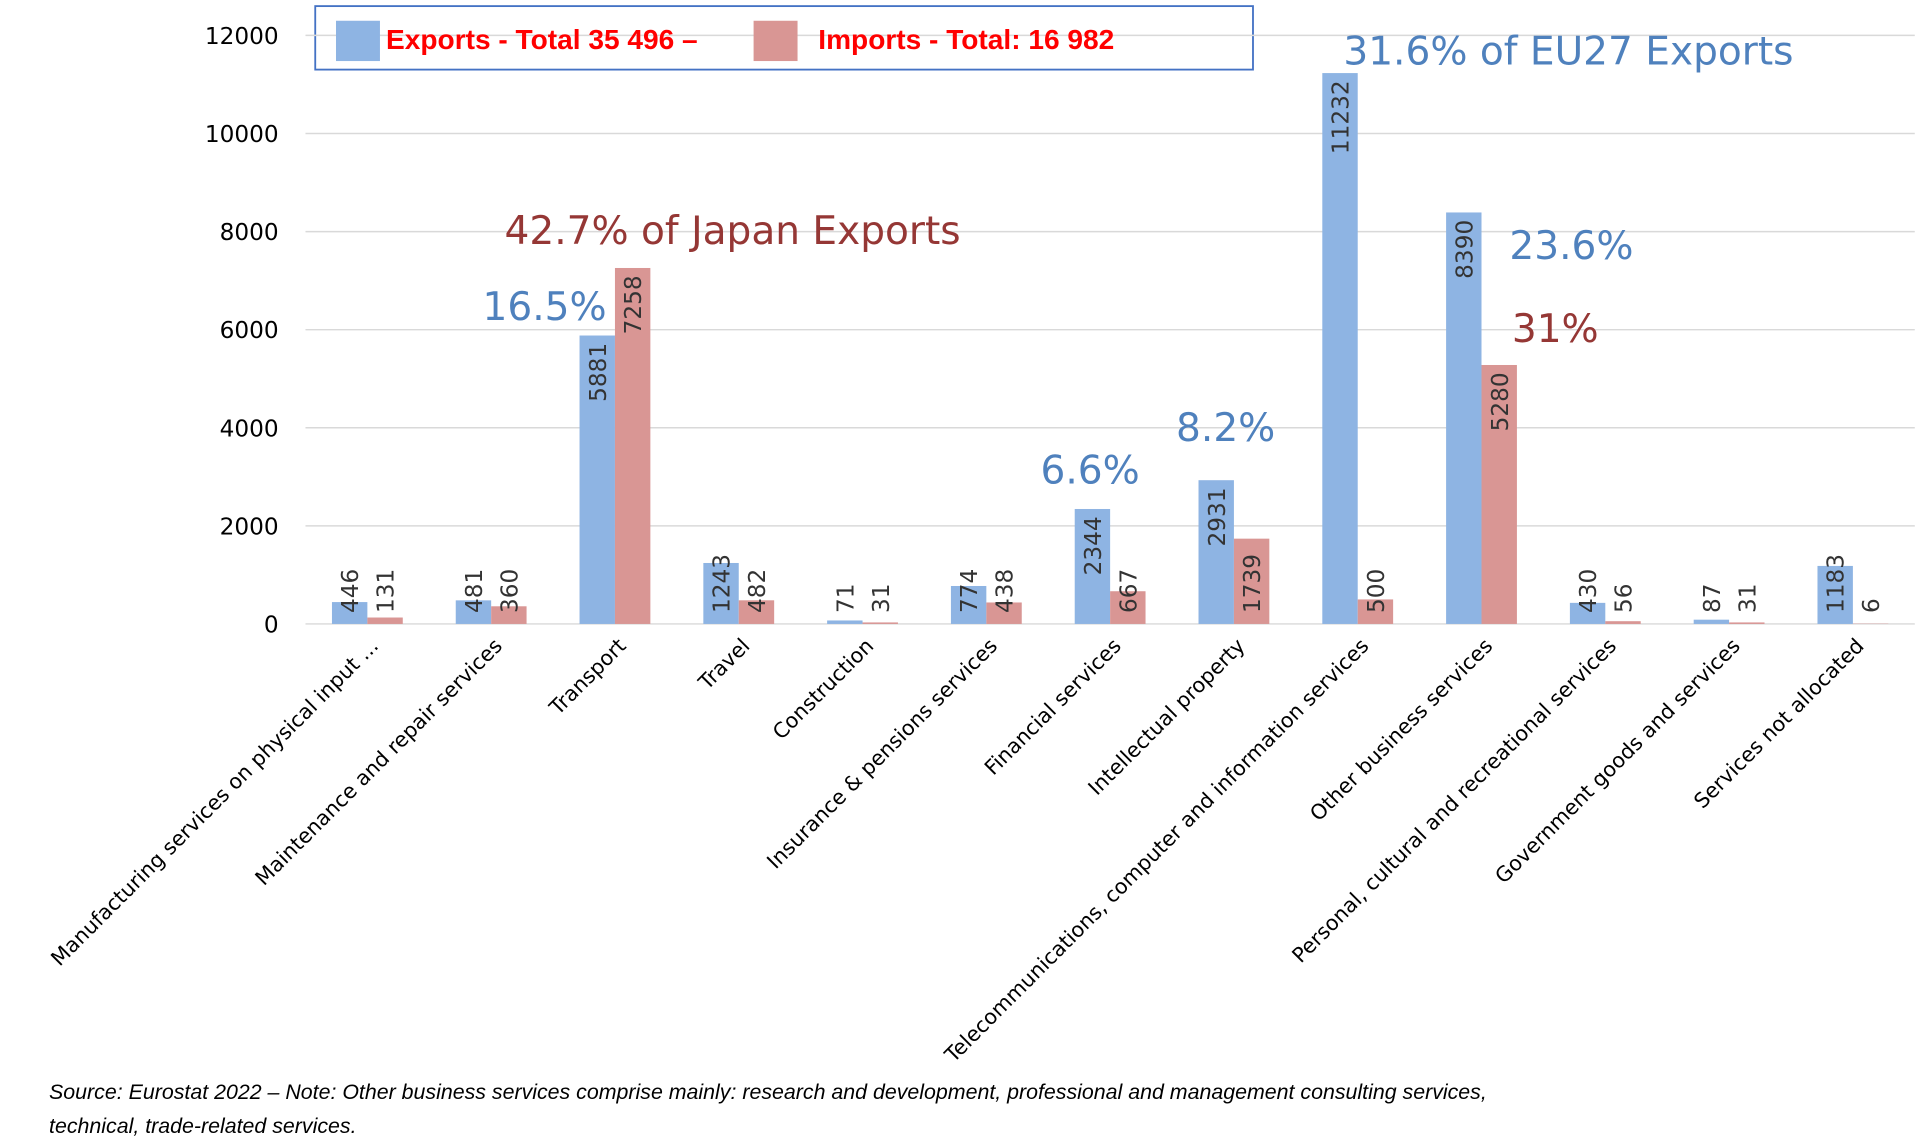 The height and width of the screenshot is (1143, 1915). I want to click on y-tick-label: 10000, so click(242, 134).